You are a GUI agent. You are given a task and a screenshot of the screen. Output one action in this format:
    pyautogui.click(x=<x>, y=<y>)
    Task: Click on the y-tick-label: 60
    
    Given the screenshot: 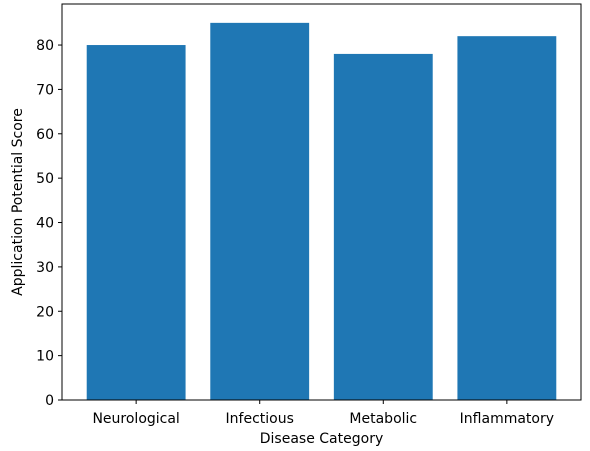 What is the action you would take?
    pyautogui.click(x=45, y=135)
    